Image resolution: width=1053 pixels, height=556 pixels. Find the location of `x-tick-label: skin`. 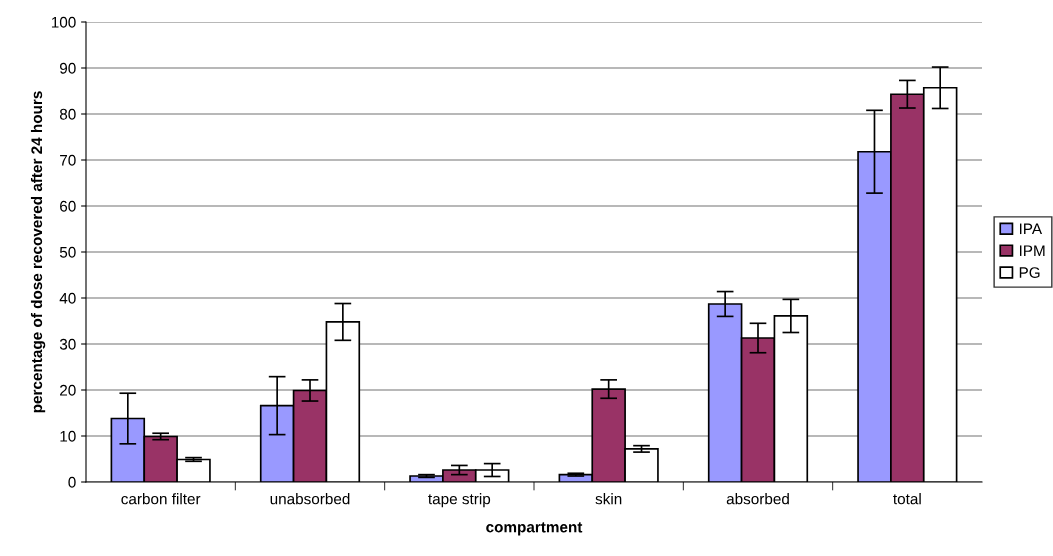

x-tick-label: skin is located at coordinates (608, 499).